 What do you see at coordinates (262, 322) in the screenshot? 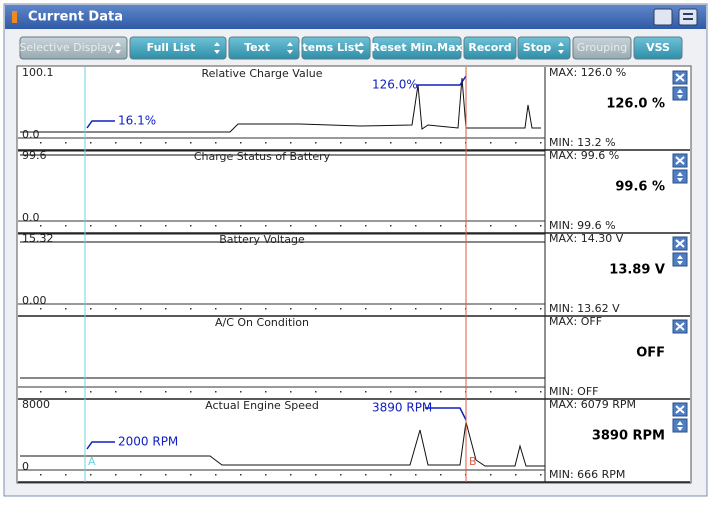
I see `item-name: A/C On Condition` at bounding box center [262, 322].